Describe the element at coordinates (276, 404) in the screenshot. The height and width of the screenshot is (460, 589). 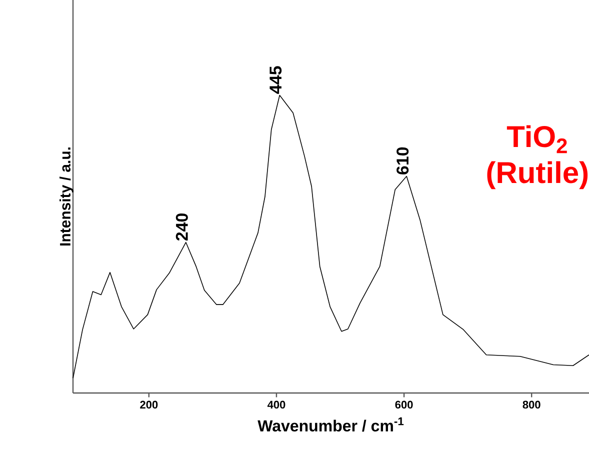
I see `x-tick-label: 400` at that location.